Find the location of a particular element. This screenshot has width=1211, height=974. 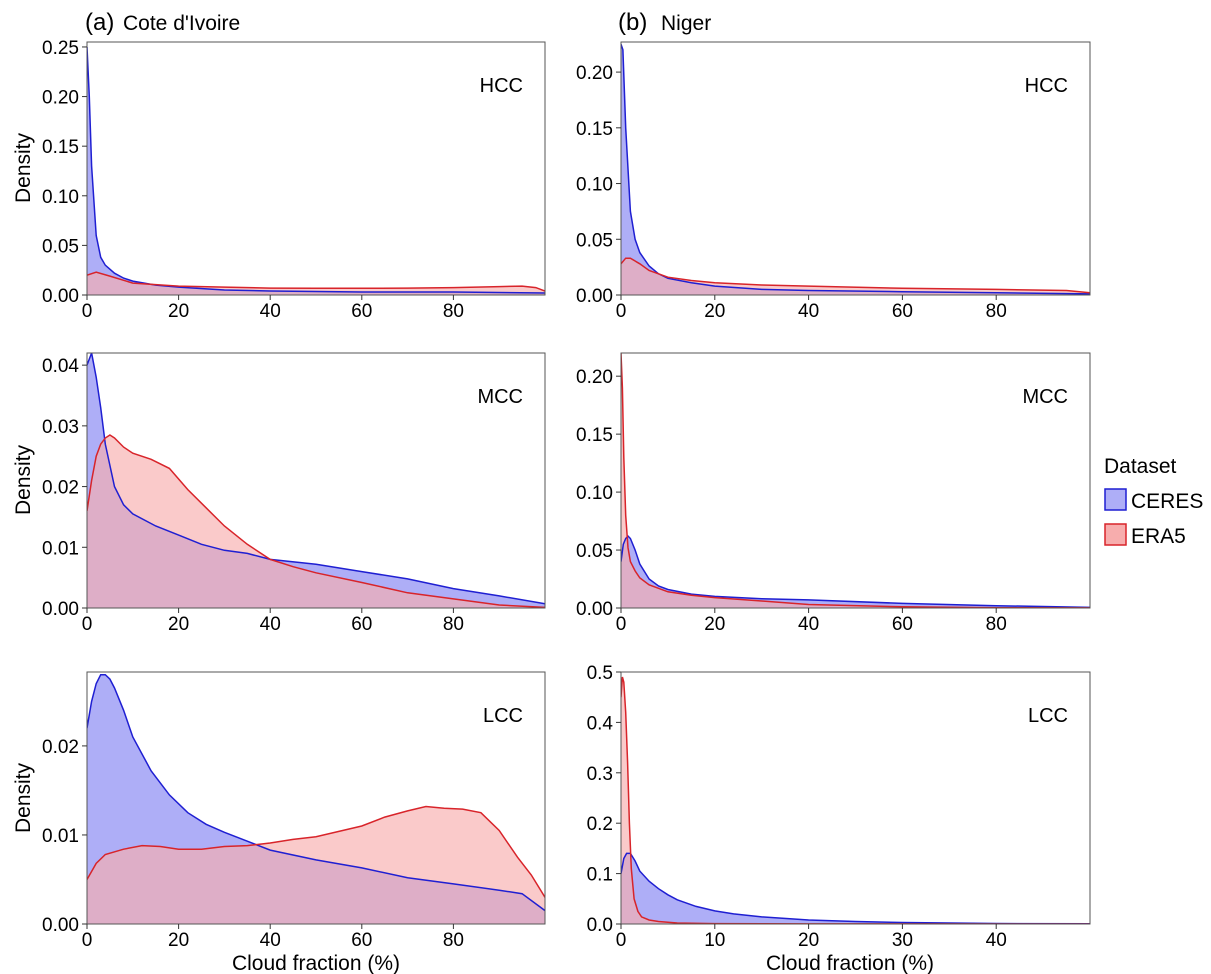

y-tick-label: 0.2 is located at coordinates (600, 824).